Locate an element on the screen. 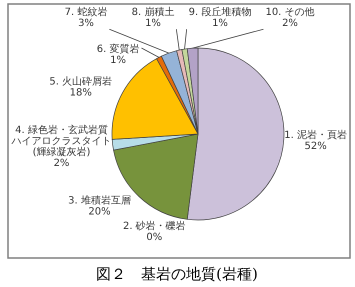 This screenshot has width=355, height=287. slice-label: 1. 泥岩・頁岩 is located at coordinates (315, 134).